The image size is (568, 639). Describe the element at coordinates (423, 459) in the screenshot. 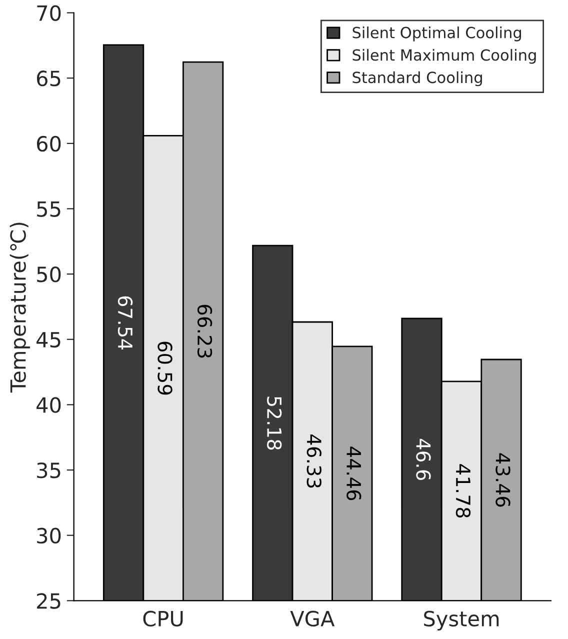

I see `data-label: 46.6` at that location.